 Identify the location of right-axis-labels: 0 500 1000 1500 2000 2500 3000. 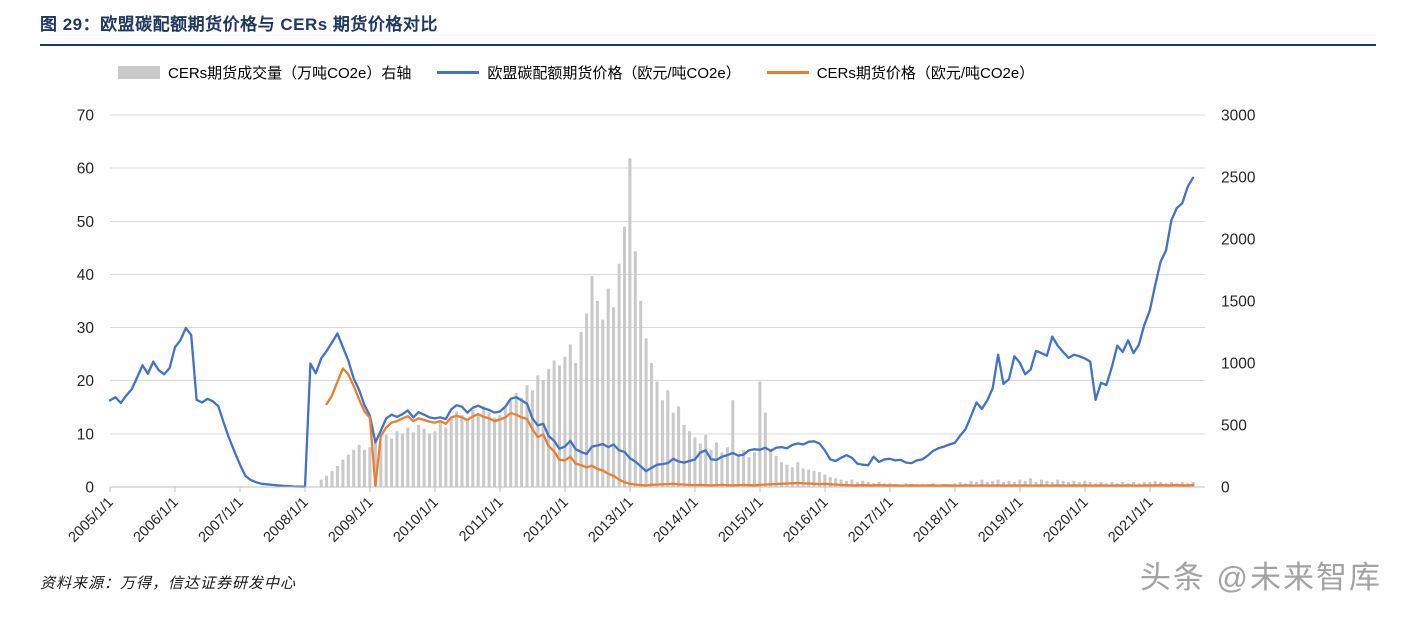
(1238, 302).